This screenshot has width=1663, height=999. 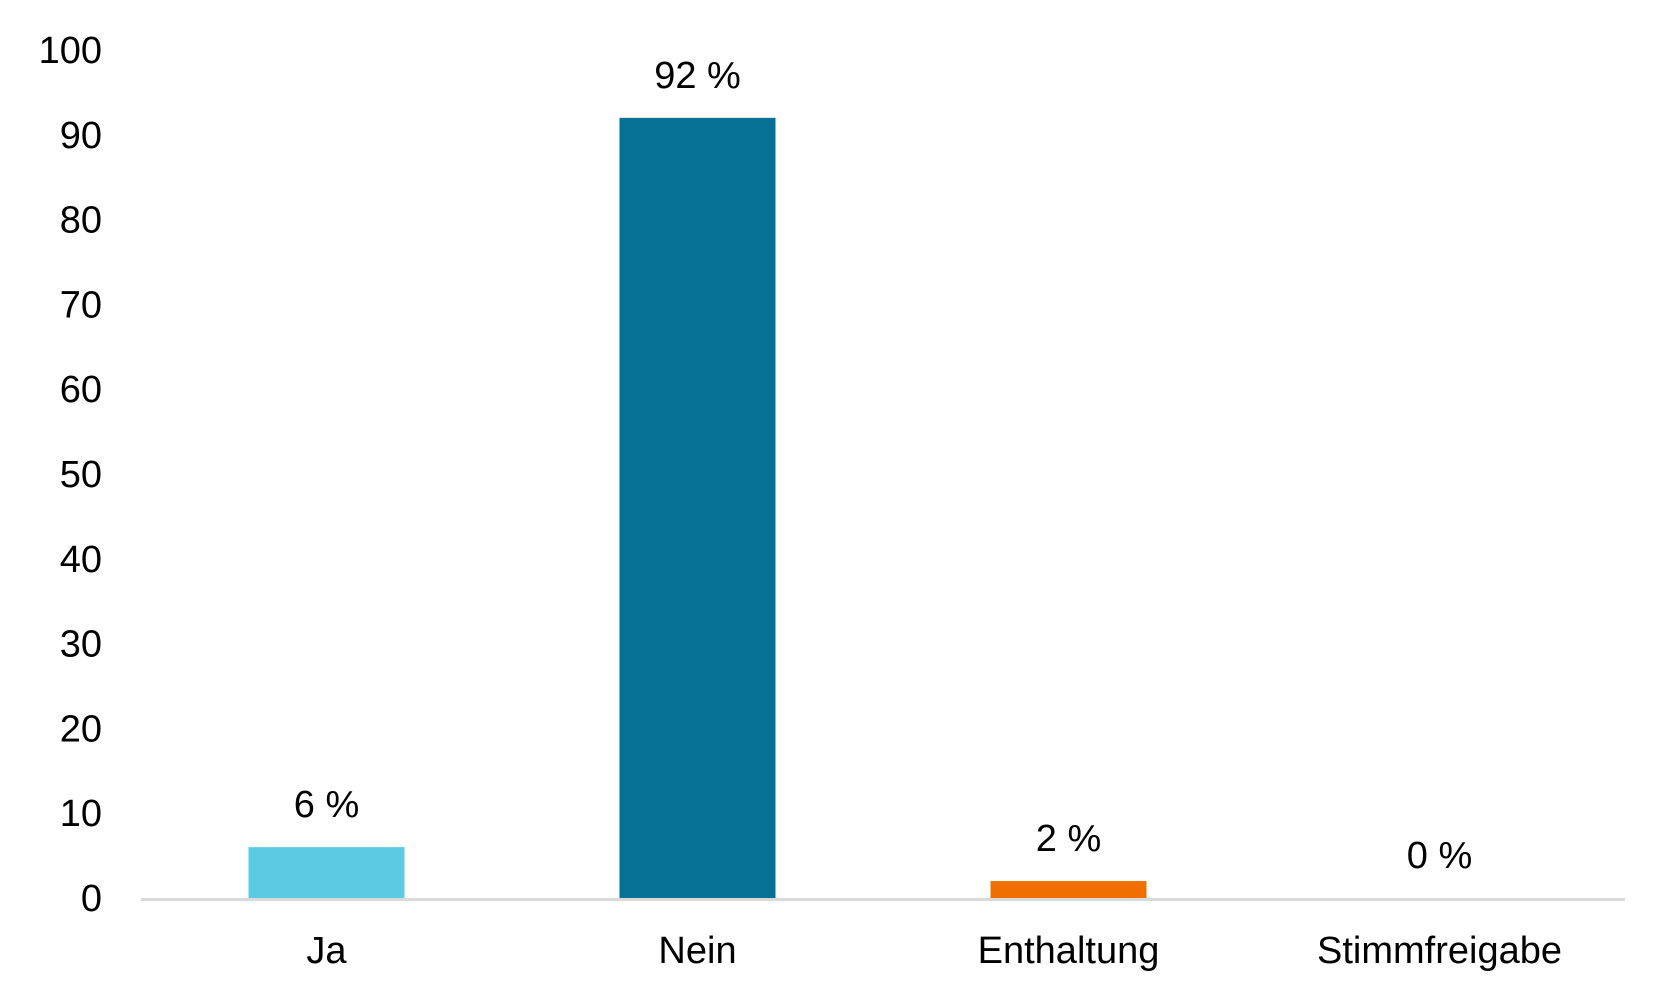 I want to click on x-tick-label-enthaltung: Enthaltung, so click(x=1069, y=951).